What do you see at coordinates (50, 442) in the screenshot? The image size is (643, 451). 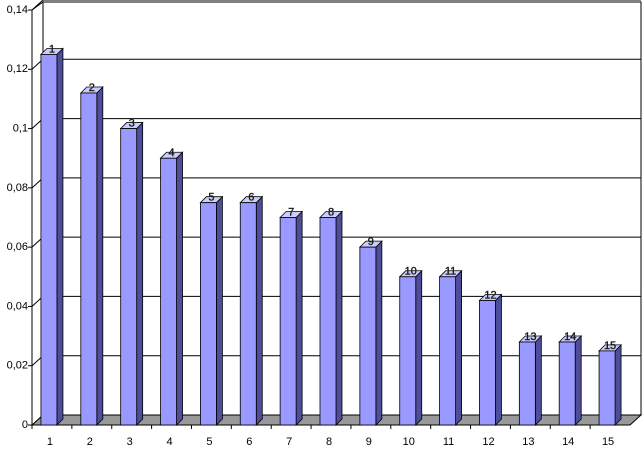 I see `x-tick-label: 1` at bounding box center [50, 442].